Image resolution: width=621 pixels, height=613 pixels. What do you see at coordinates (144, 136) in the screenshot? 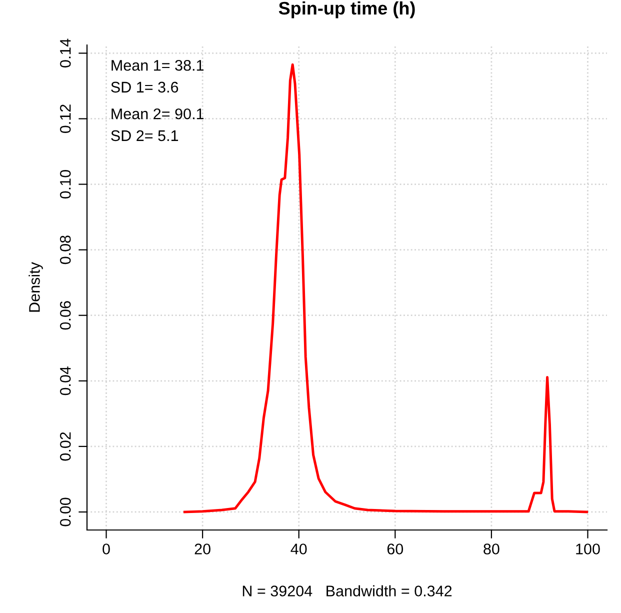
I see `annotation: SD 2= 5.1` at bounding box center [144, 136].